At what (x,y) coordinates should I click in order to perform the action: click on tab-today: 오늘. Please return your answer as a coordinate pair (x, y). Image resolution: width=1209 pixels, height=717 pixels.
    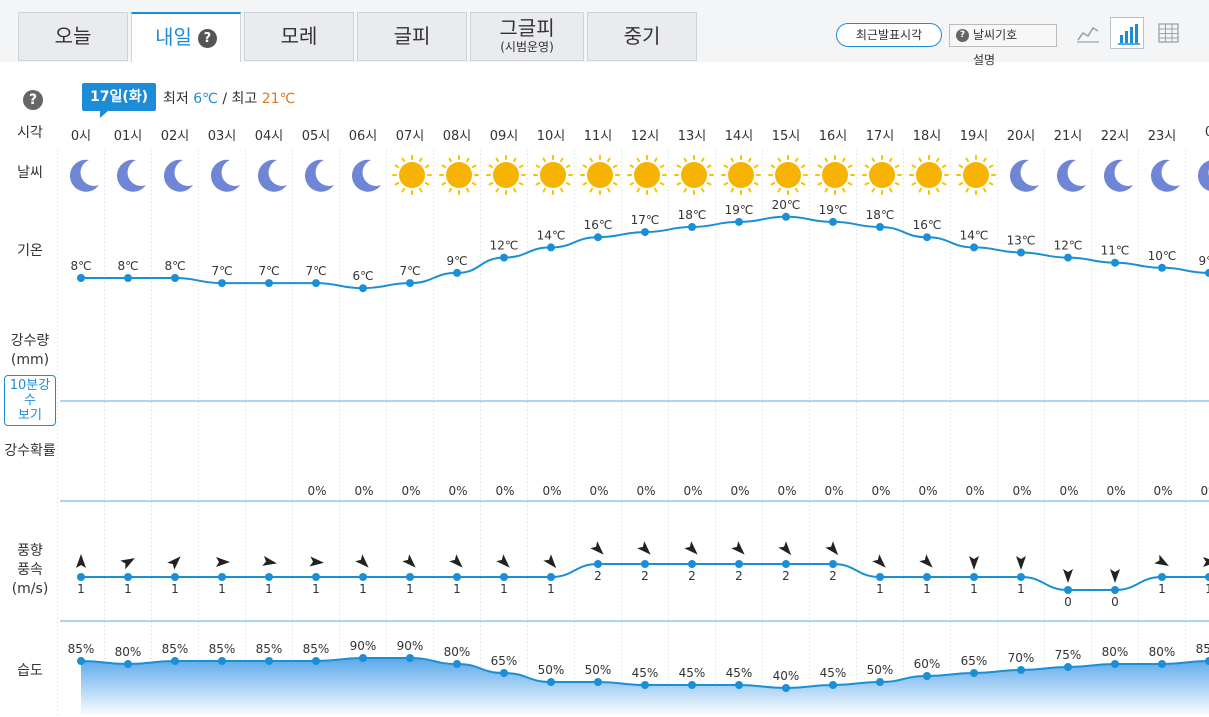
    Looking at the image, I should click on (73, 36).